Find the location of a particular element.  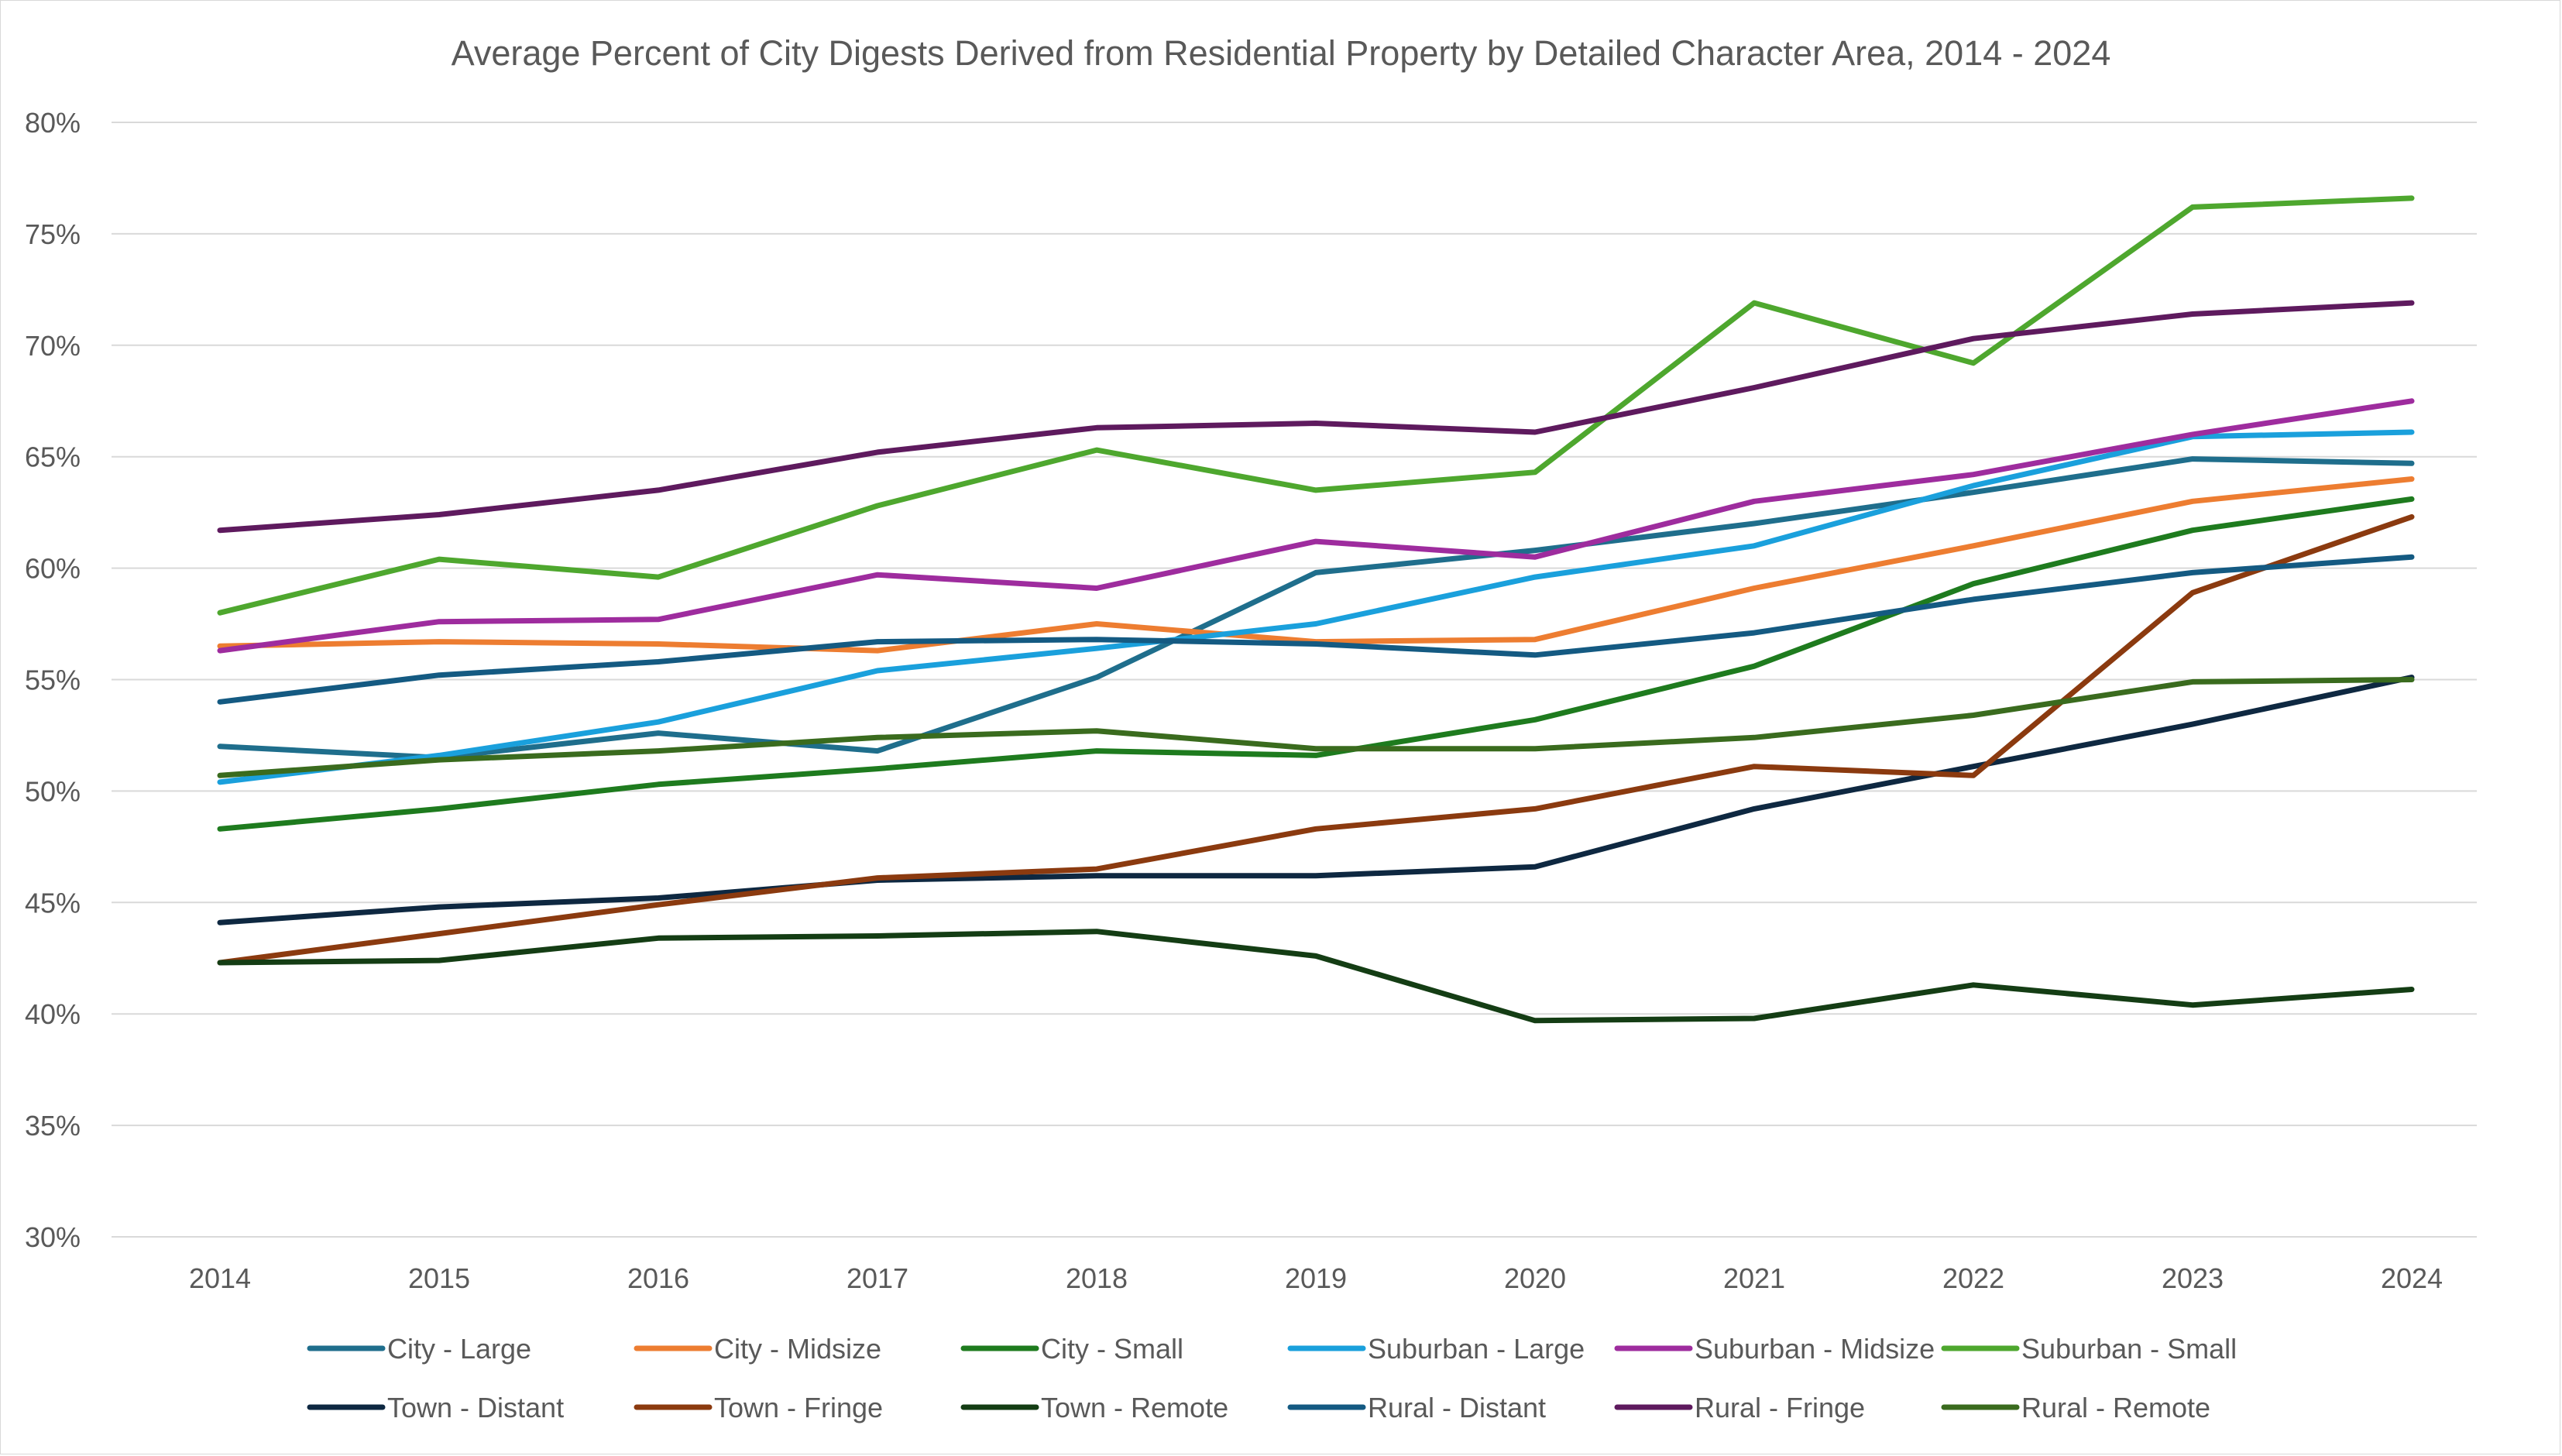

legend-label: City - Midsize is located at coordinates (798, 1349).